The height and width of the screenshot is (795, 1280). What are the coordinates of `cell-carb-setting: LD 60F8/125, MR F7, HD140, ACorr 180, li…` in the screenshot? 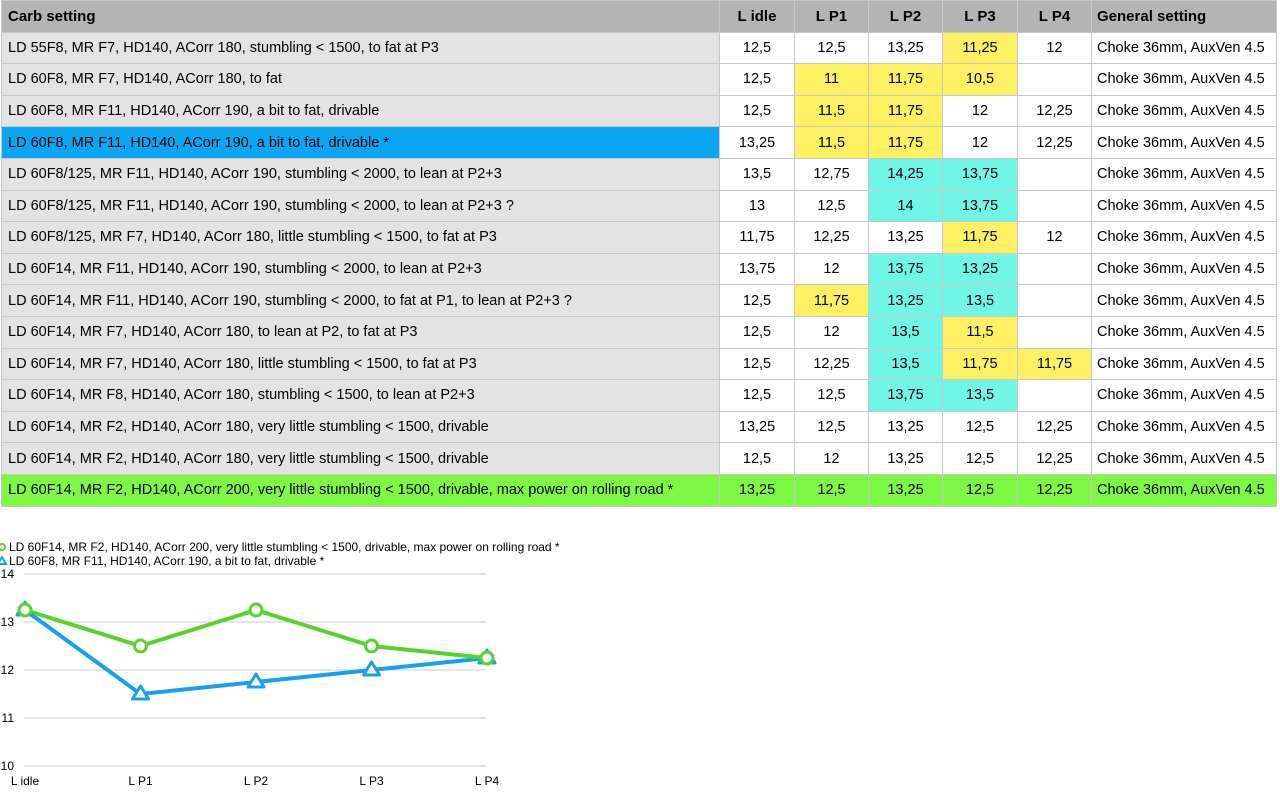 It's located at (360, 237).